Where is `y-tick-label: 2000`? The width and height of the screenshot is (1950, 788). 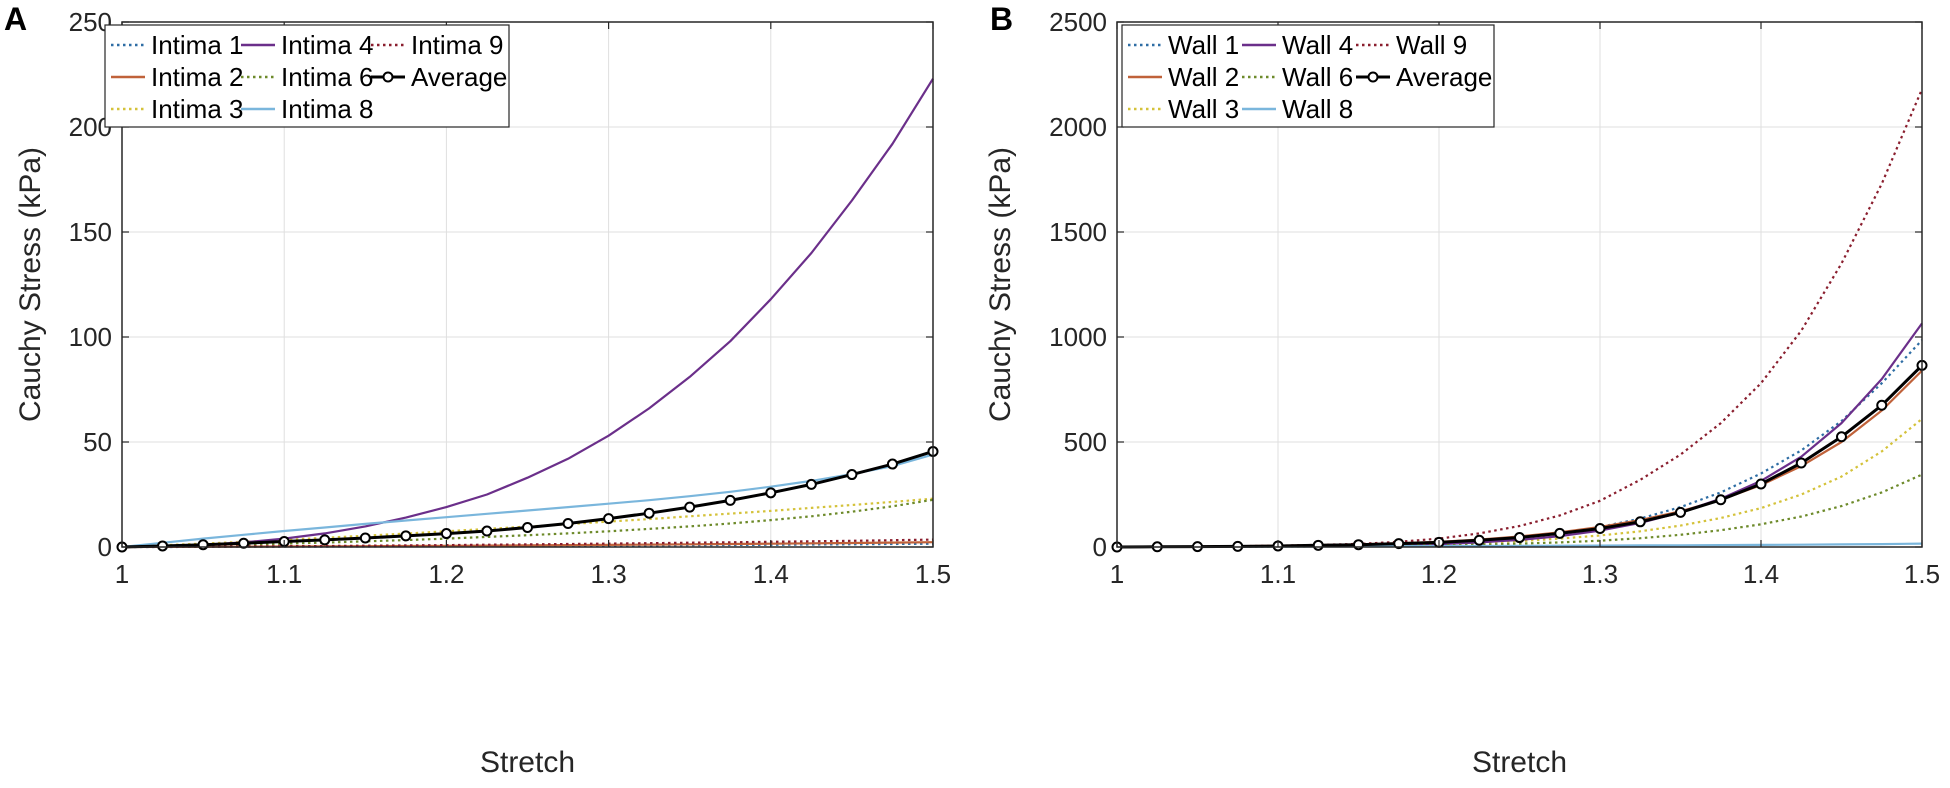
y-tick-label: 2000 is located at coordinates (1078, 127).